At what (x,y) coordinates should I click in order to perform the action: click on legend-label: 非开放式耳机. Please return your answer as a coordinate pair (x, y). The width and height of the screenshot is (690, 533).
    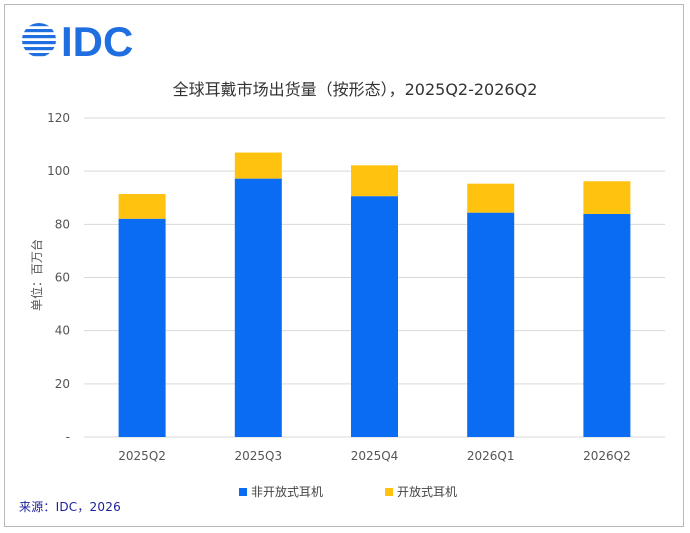
    Looking at the image, I should click on (287, 491).